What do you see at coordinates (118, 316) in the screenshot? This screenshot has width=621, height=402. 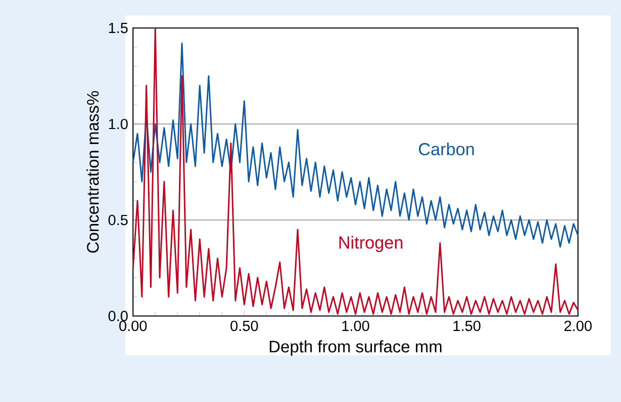 I see `y-tick-label: 0.0` at bounding box center [118, 316].